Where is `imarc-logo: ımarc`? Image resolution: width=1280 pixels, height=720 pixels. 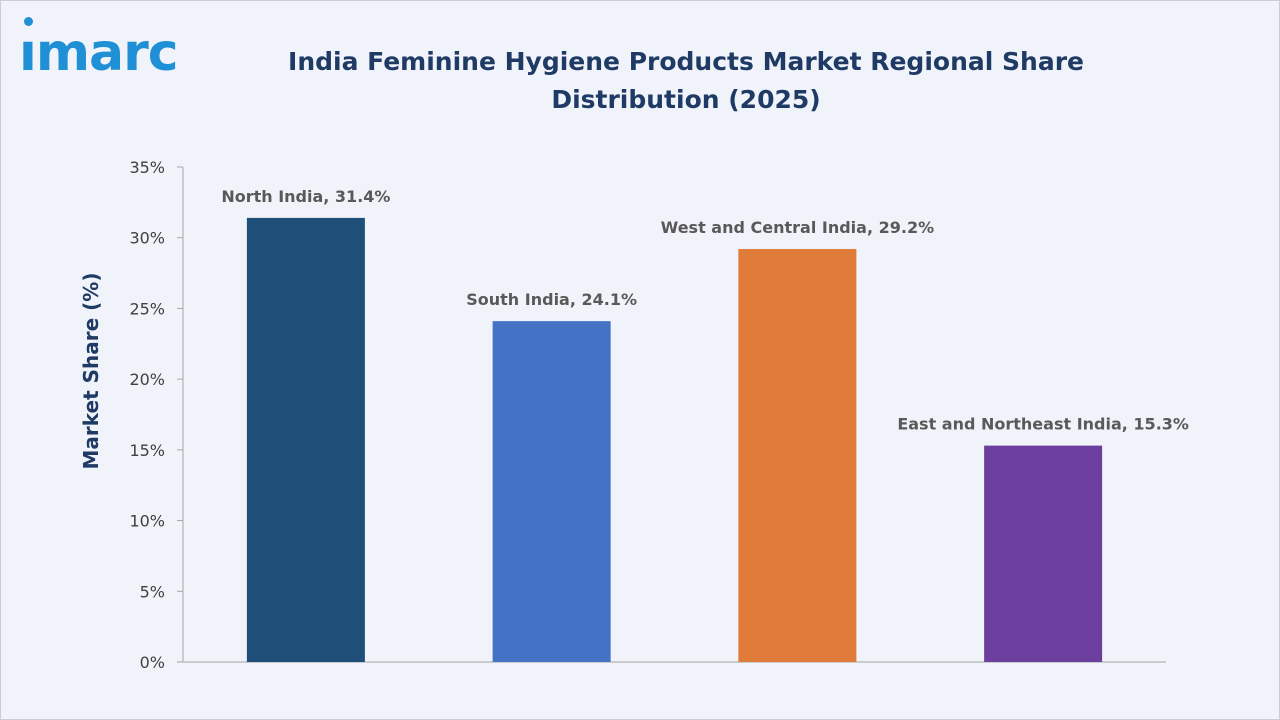 imarc-logo: ımarc is located at coordinates (114, 50).